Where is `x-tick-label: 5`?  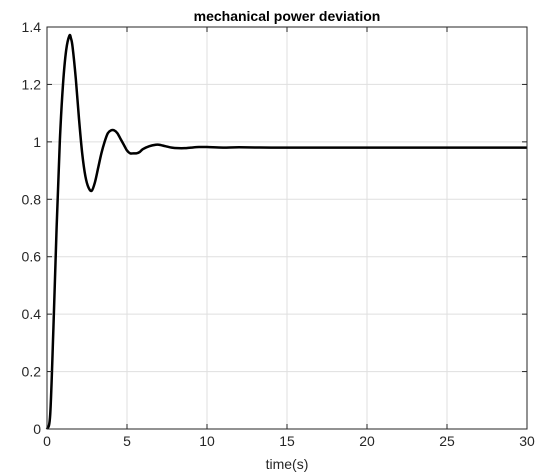
x-tick-label: 5 is located at coordinates (127, 441).